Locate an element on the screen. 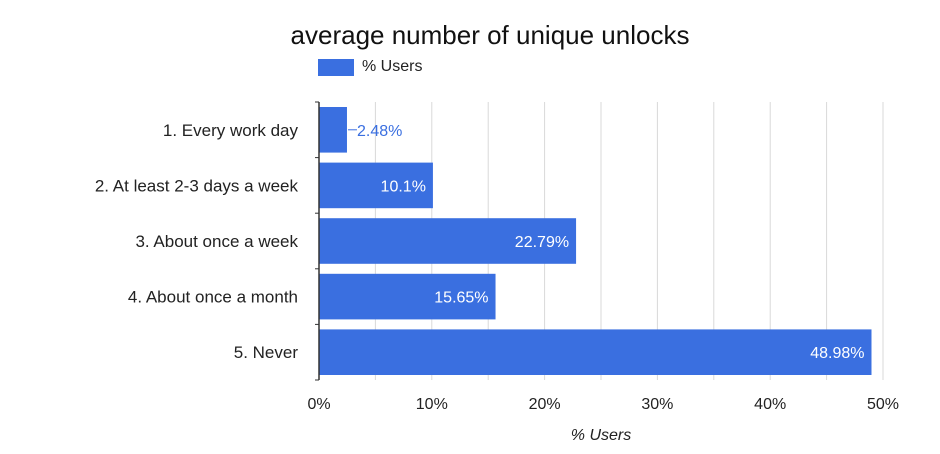 This screenshot has height=454, width=940. axes is located at coordinates (317, 241).